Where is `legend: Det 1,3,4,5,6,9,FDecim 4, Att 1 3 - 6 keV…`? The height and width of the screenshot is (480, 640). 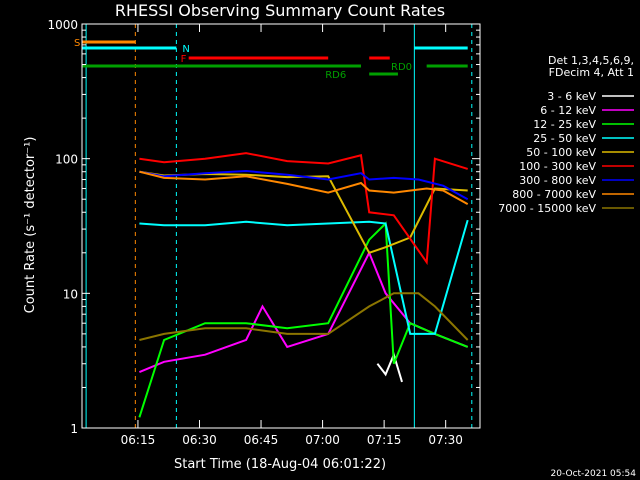
legend: Det 1,3,4,5,6,9,FDecim 4, Att 1 3 - 6 keV… is located at coordinates (566, 134).